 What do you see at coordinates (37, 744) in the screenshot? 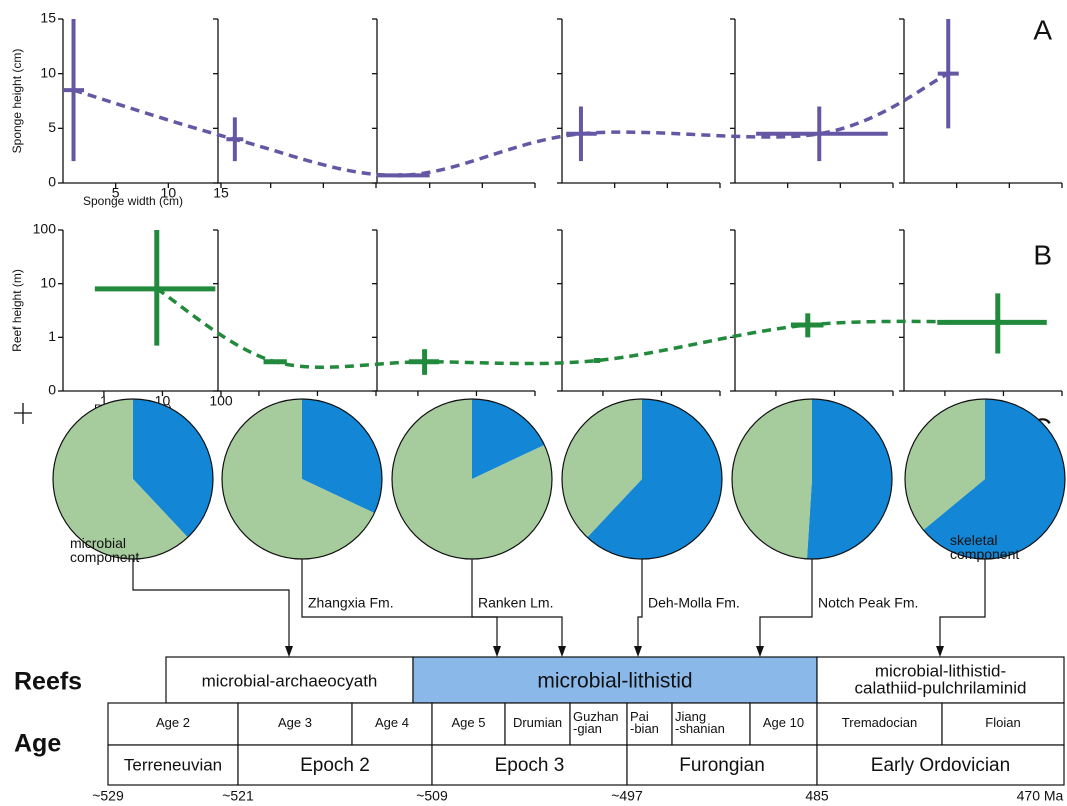
I see `row-label: Age` at bounding box center [37, 744].